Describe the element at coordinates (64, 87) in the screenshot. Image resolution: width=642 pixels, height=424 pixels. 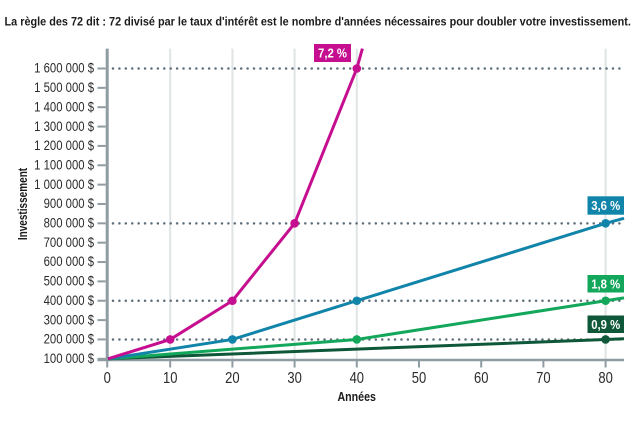
I see `svg-text: 1 500 000 $` at that location.